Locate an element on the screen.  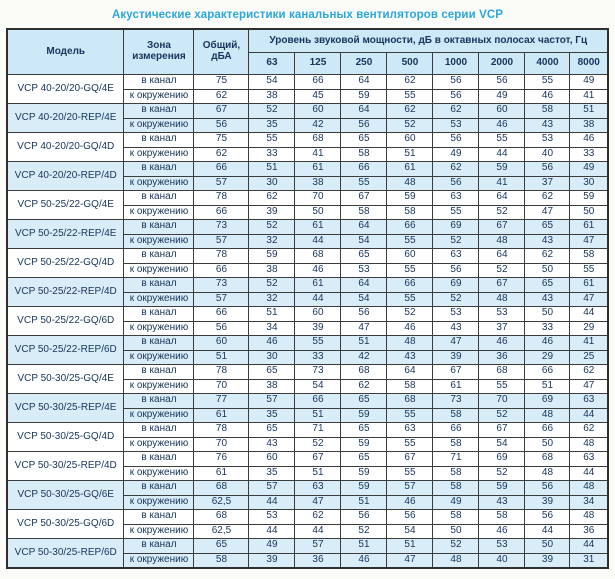
total-cell: 75 is located at coordinates (221, 82).